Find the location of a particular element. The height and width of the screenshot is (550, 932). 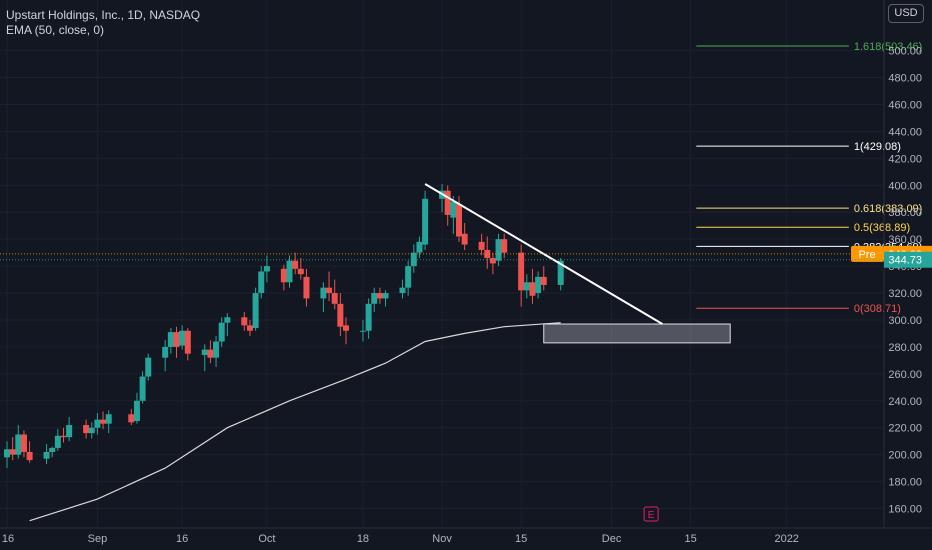

price-tick-label: 480.00 is located at coordinates (905, 79).